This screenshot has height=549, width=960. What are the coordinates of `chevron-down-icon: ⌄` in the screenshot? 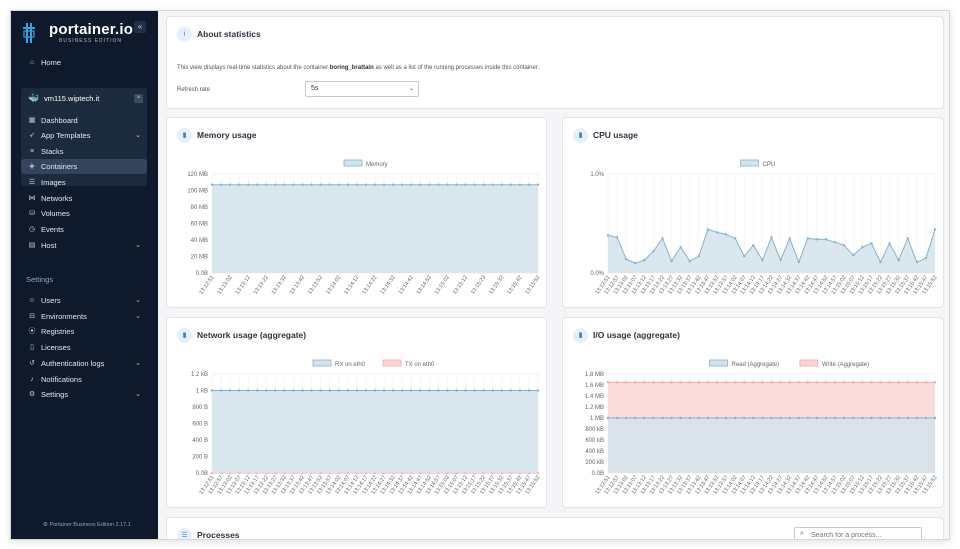 It's located at (138, 245).